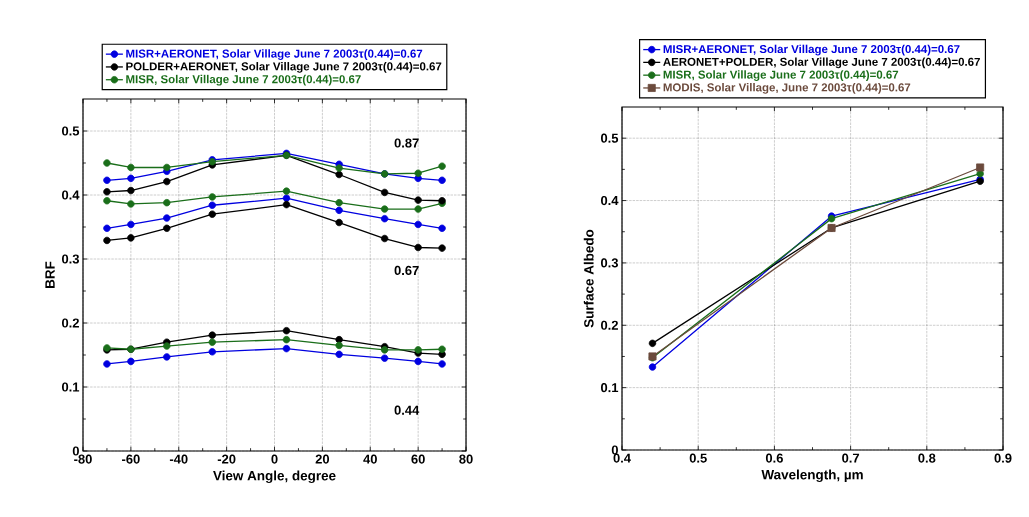 This screenshot has height=517, width=1029. What do you see at coordinates (406, 143) in the screenshot?
I see `annotation: 0.87` at bounding box center [406, 143].